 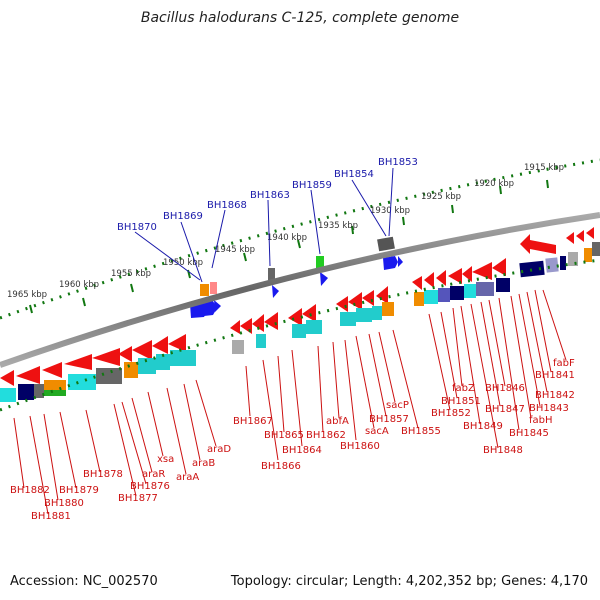 What do you see at coordinates (337, 421) in the screenshot?
I see `label-abfA: abfA` at bounding box center [337, 421].